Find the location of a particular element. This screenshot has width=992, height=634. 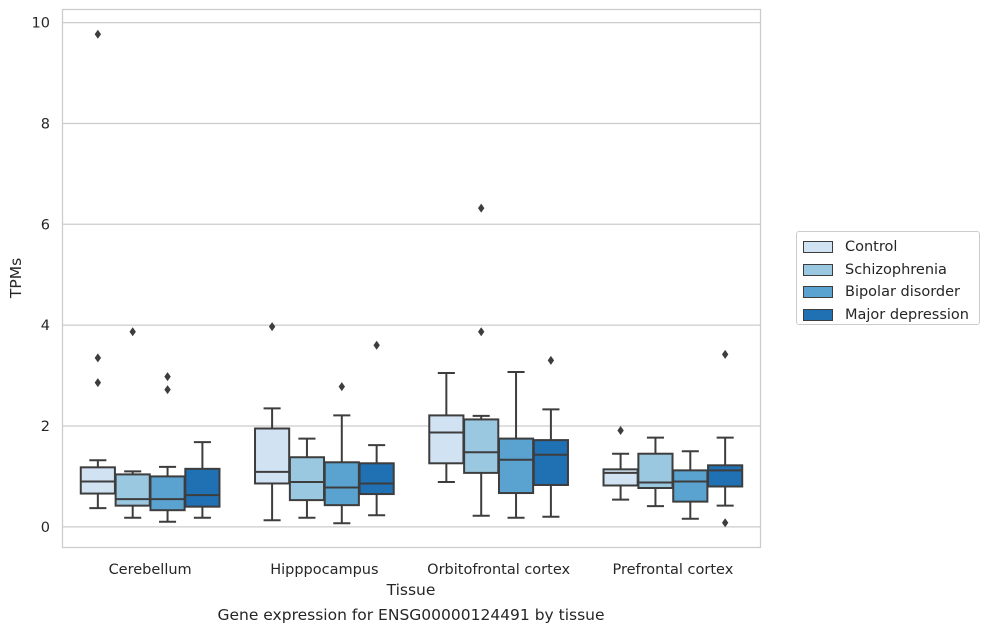

y-tick-label: 4 is located at coordinates (45, 326).